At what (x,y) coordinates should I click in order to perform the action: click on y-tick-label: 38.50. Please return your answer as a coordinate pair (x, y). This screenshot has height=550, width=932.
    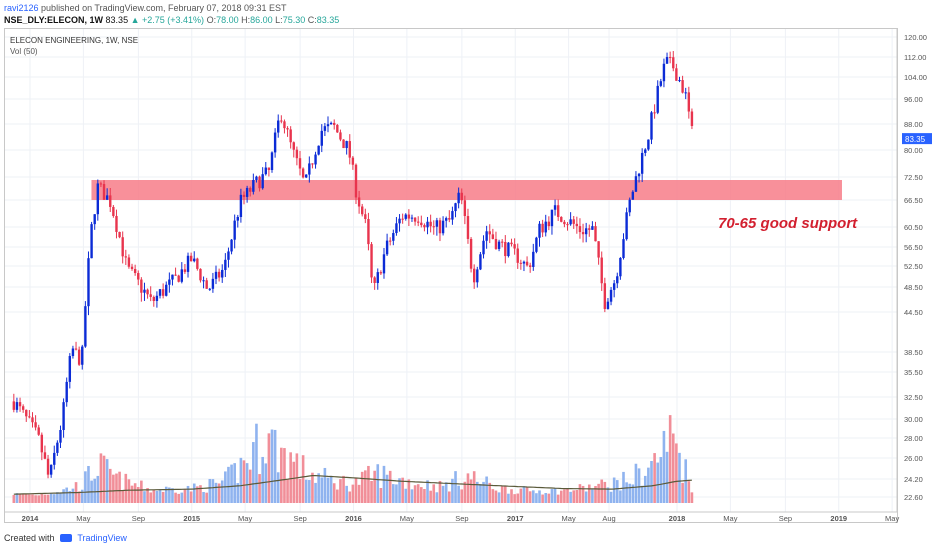
    Looking at the image, I should click on (913, 352).